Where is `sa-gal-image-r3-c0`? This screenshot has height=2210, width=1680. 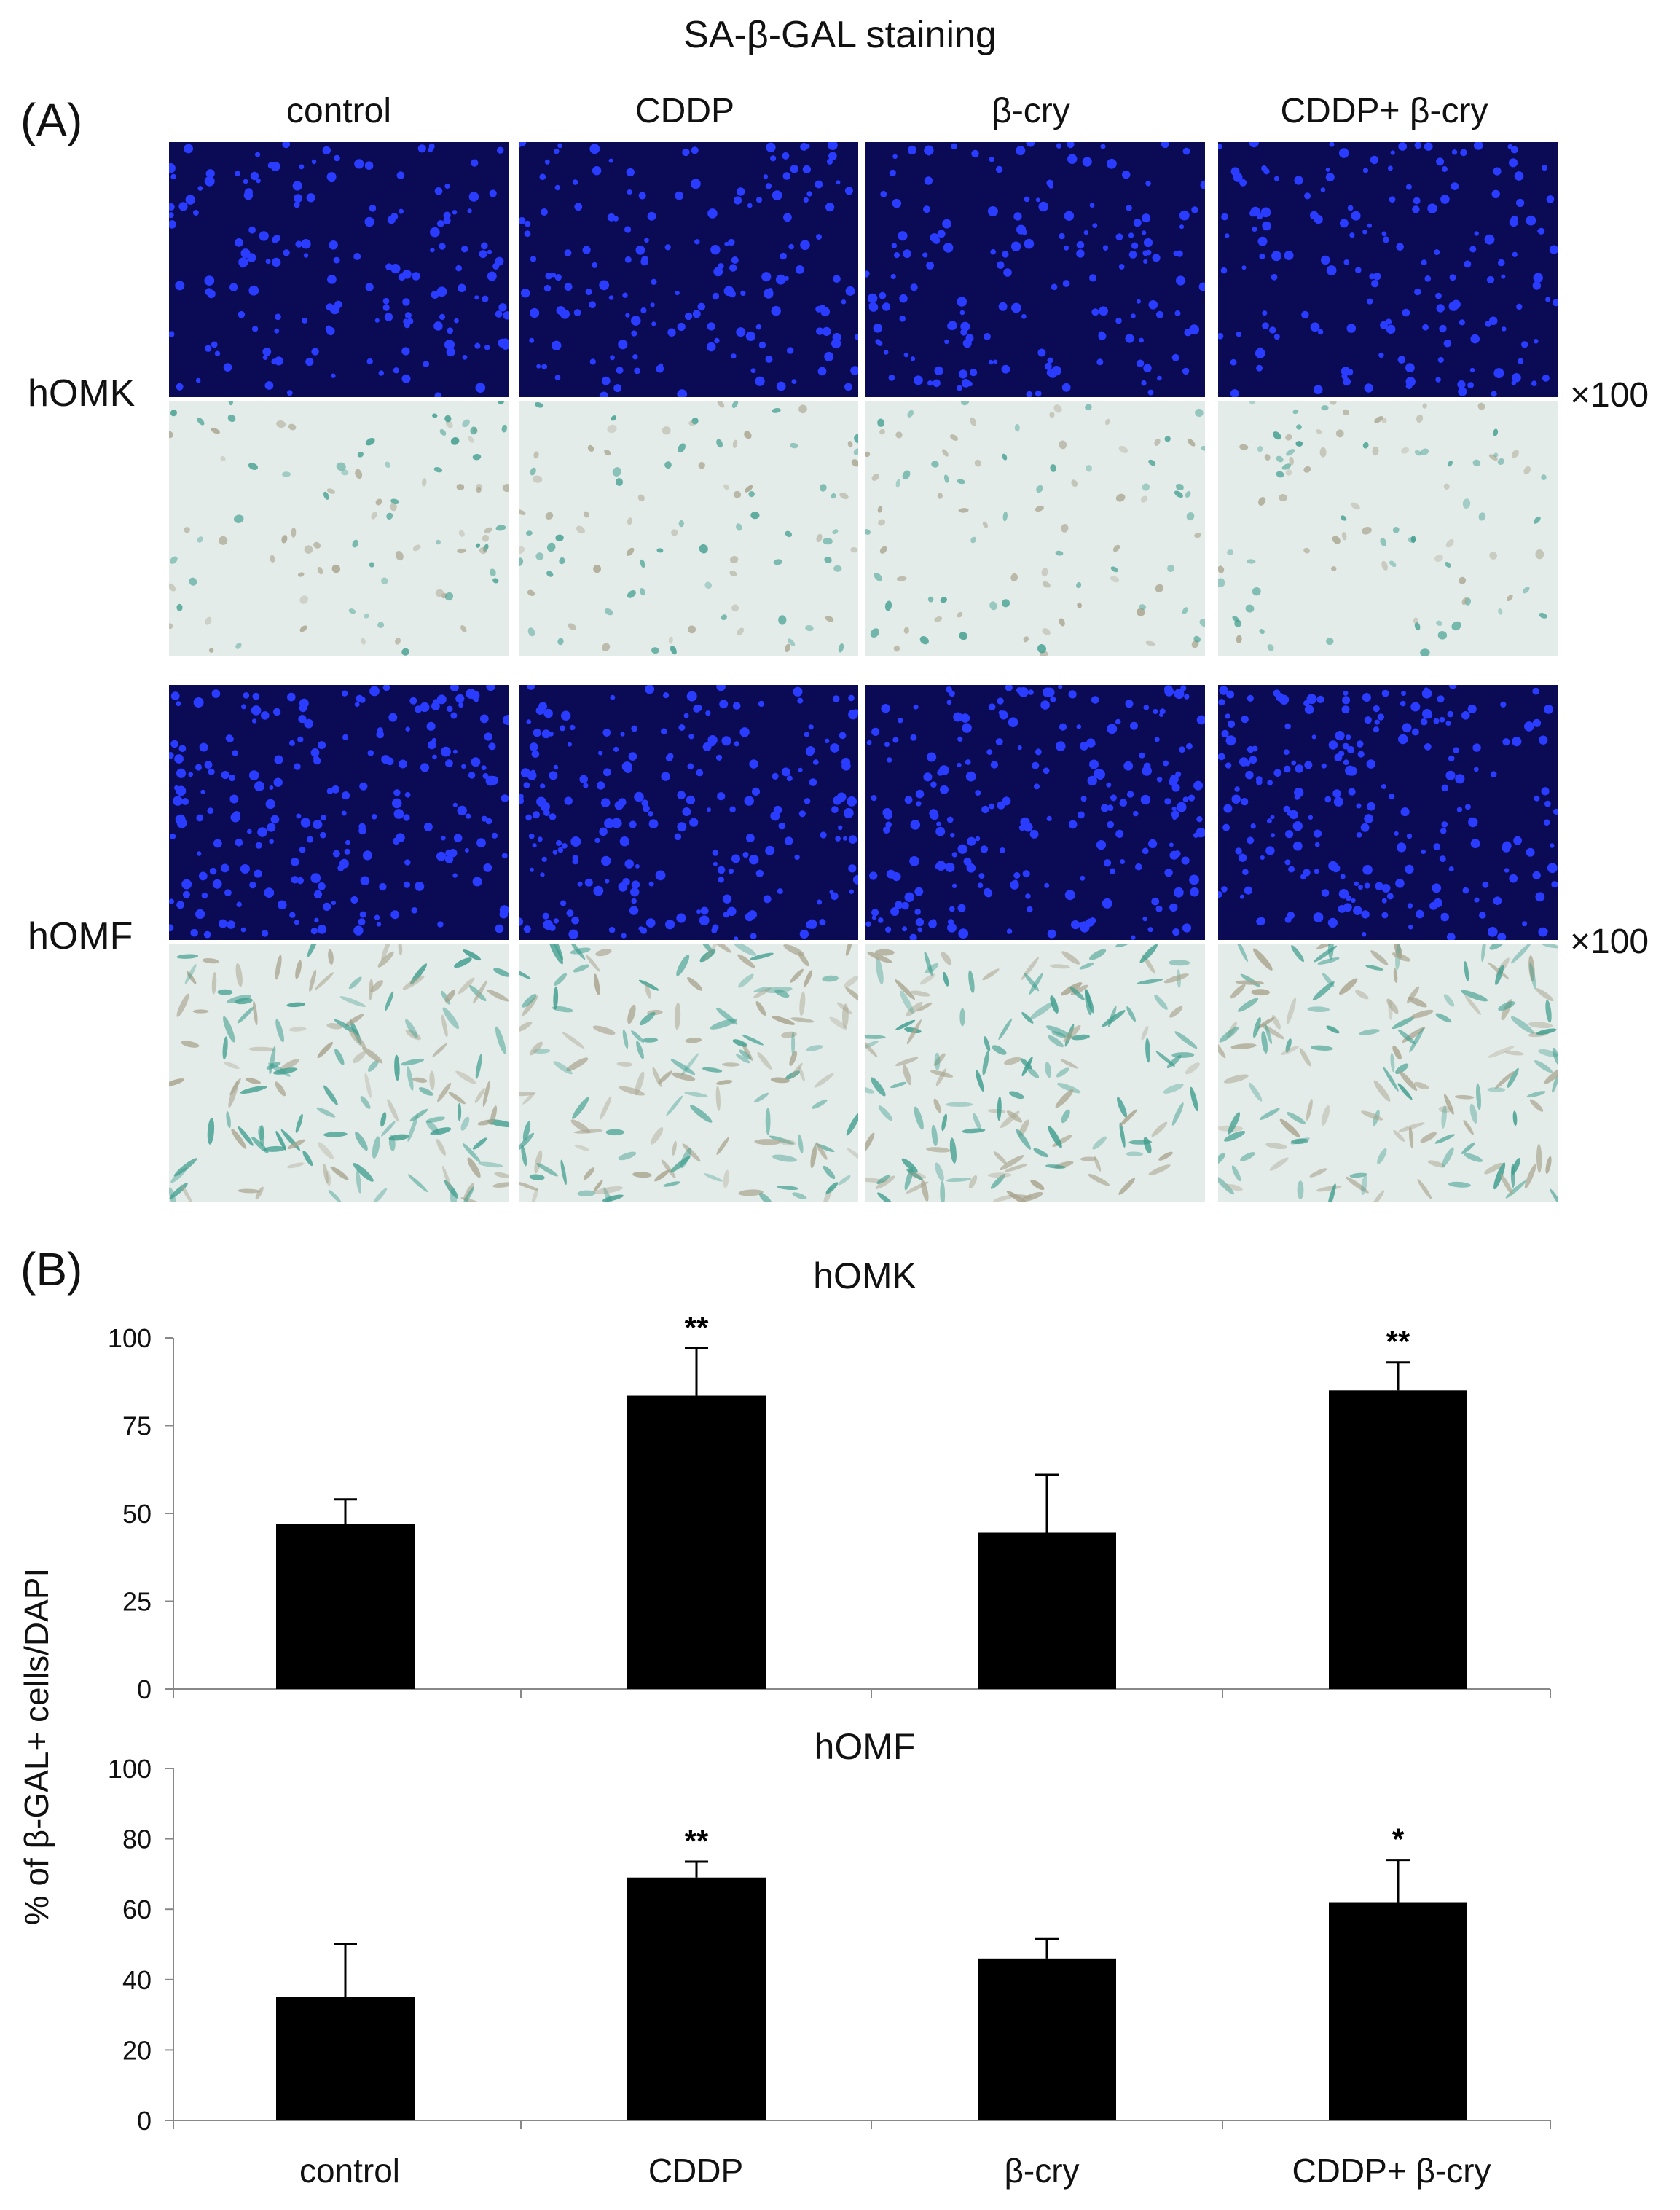 sa-gal-image-r3-c0 is located at coordinates (339, 1073).